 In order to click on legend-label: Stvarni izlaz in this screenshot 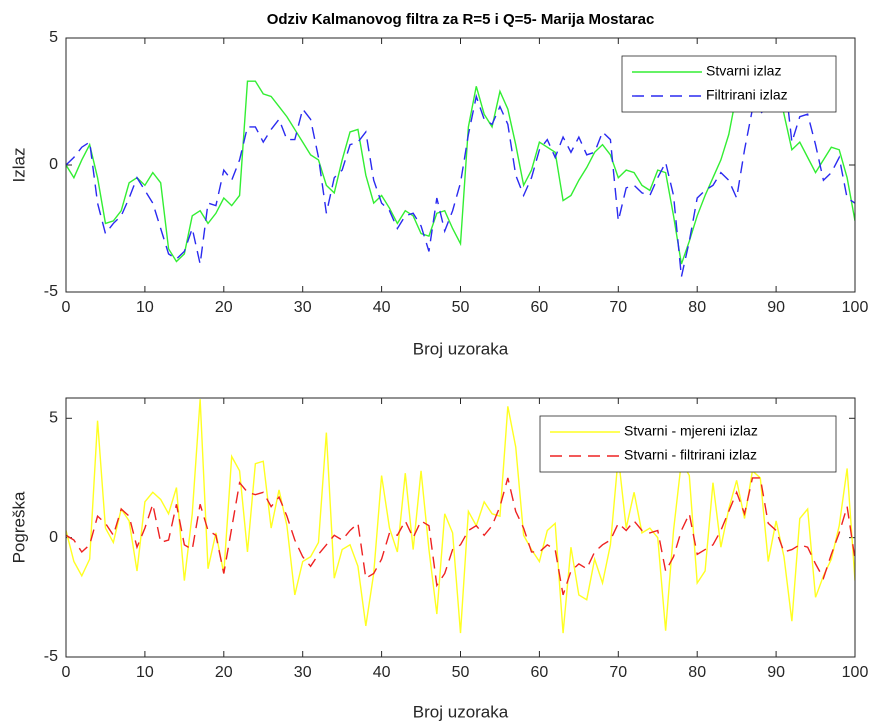, I will do `click(743, 71)`.